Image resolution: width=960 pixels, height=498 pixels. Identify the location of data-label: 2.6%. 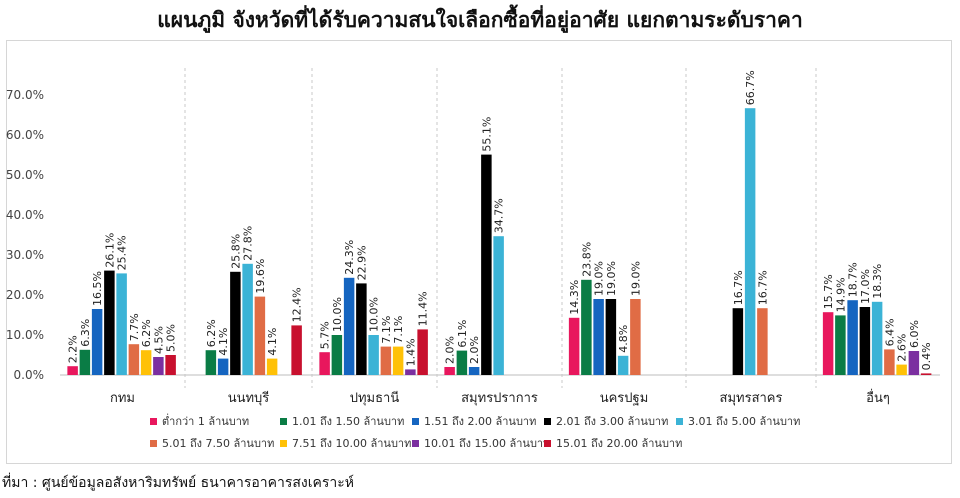
(902, 348).